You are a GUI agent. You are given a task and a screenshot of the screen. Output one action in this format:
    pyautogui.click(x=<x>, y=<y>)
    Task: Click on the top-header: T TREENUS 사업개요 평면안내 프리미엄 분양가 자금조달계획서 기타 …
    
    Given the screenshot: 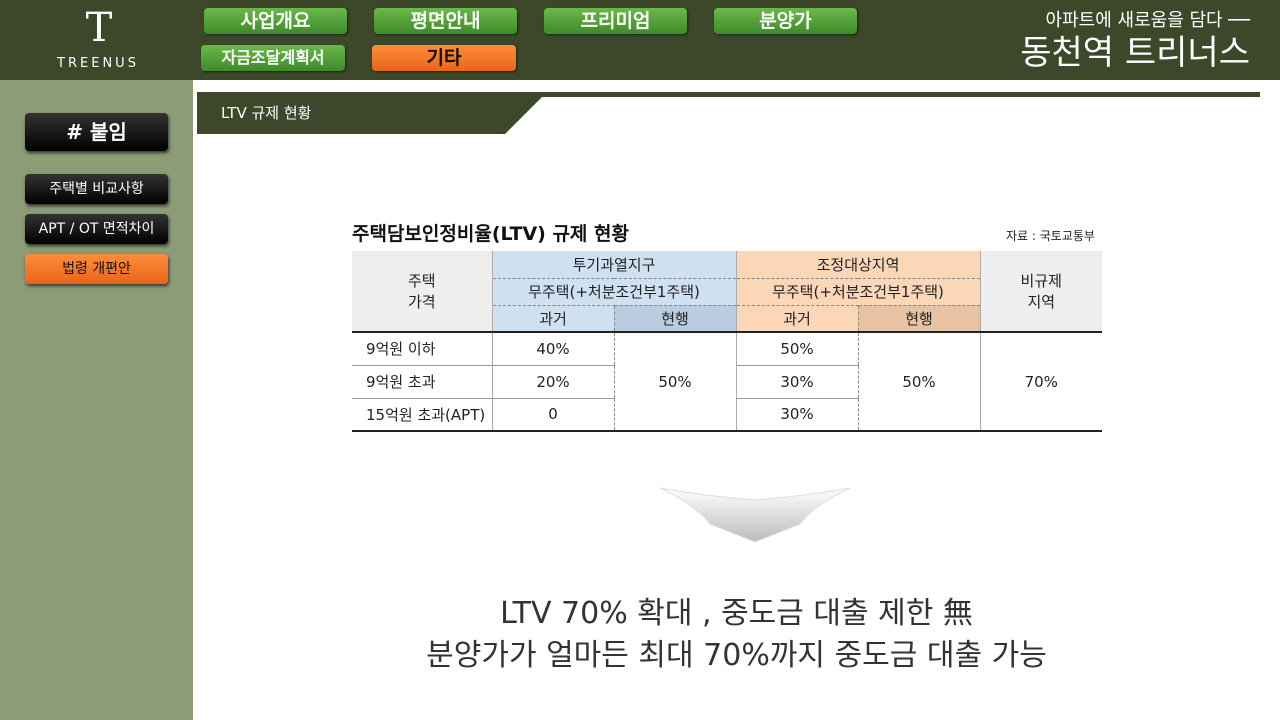 What is the action you would take?
    pyautogui.click(x=640, y=40)
    